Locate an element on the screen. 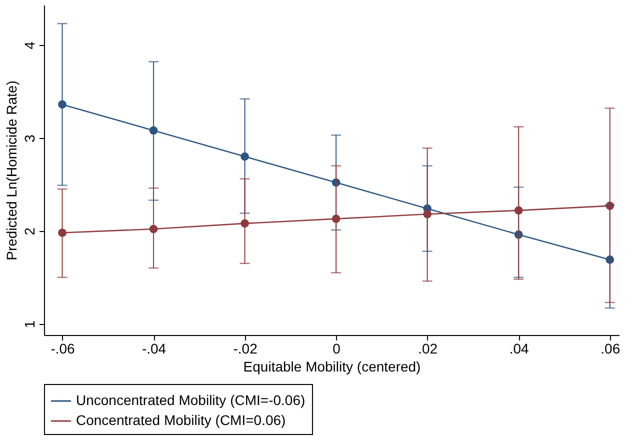 The image size is (635, 448). y-tick-label: 1 is located at coordinates (30, 324).